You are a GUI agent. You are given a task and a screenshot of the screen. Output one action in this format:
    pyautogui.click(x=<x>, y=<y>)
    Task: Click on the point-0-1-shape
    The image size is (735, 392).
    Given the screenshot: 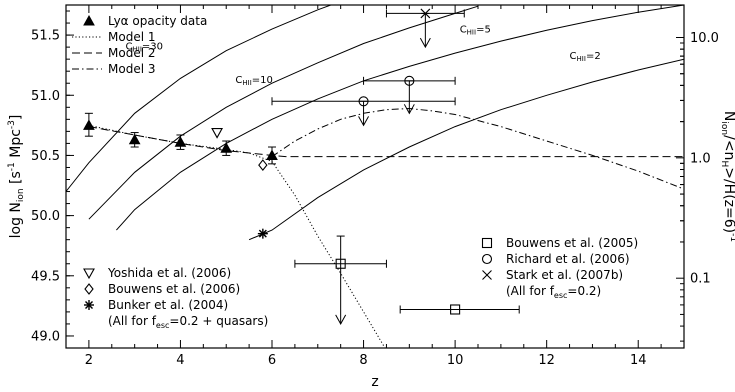 What is the action you would take?
    pyautogui.click(x=134, y=139)
    